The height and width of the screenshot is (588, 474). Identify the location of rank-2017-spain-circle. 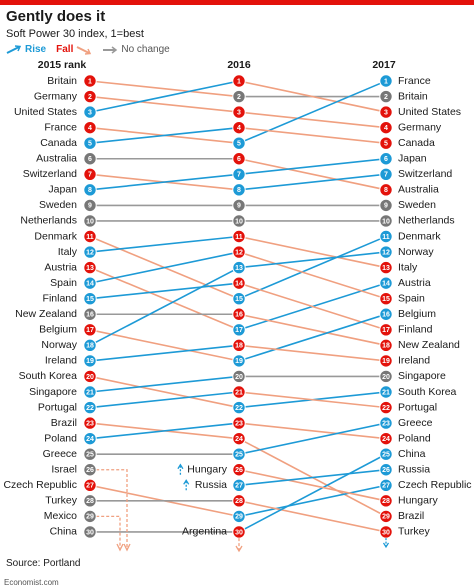
(386, 299).